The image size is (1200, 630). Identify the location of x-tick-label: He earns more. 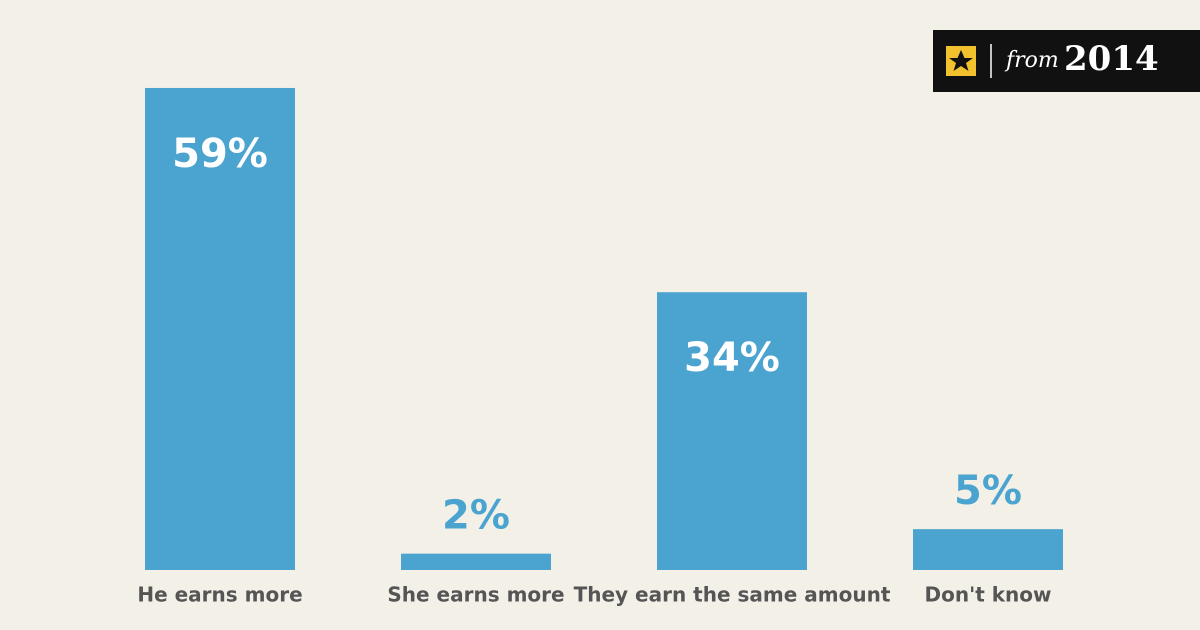
(219, 595).